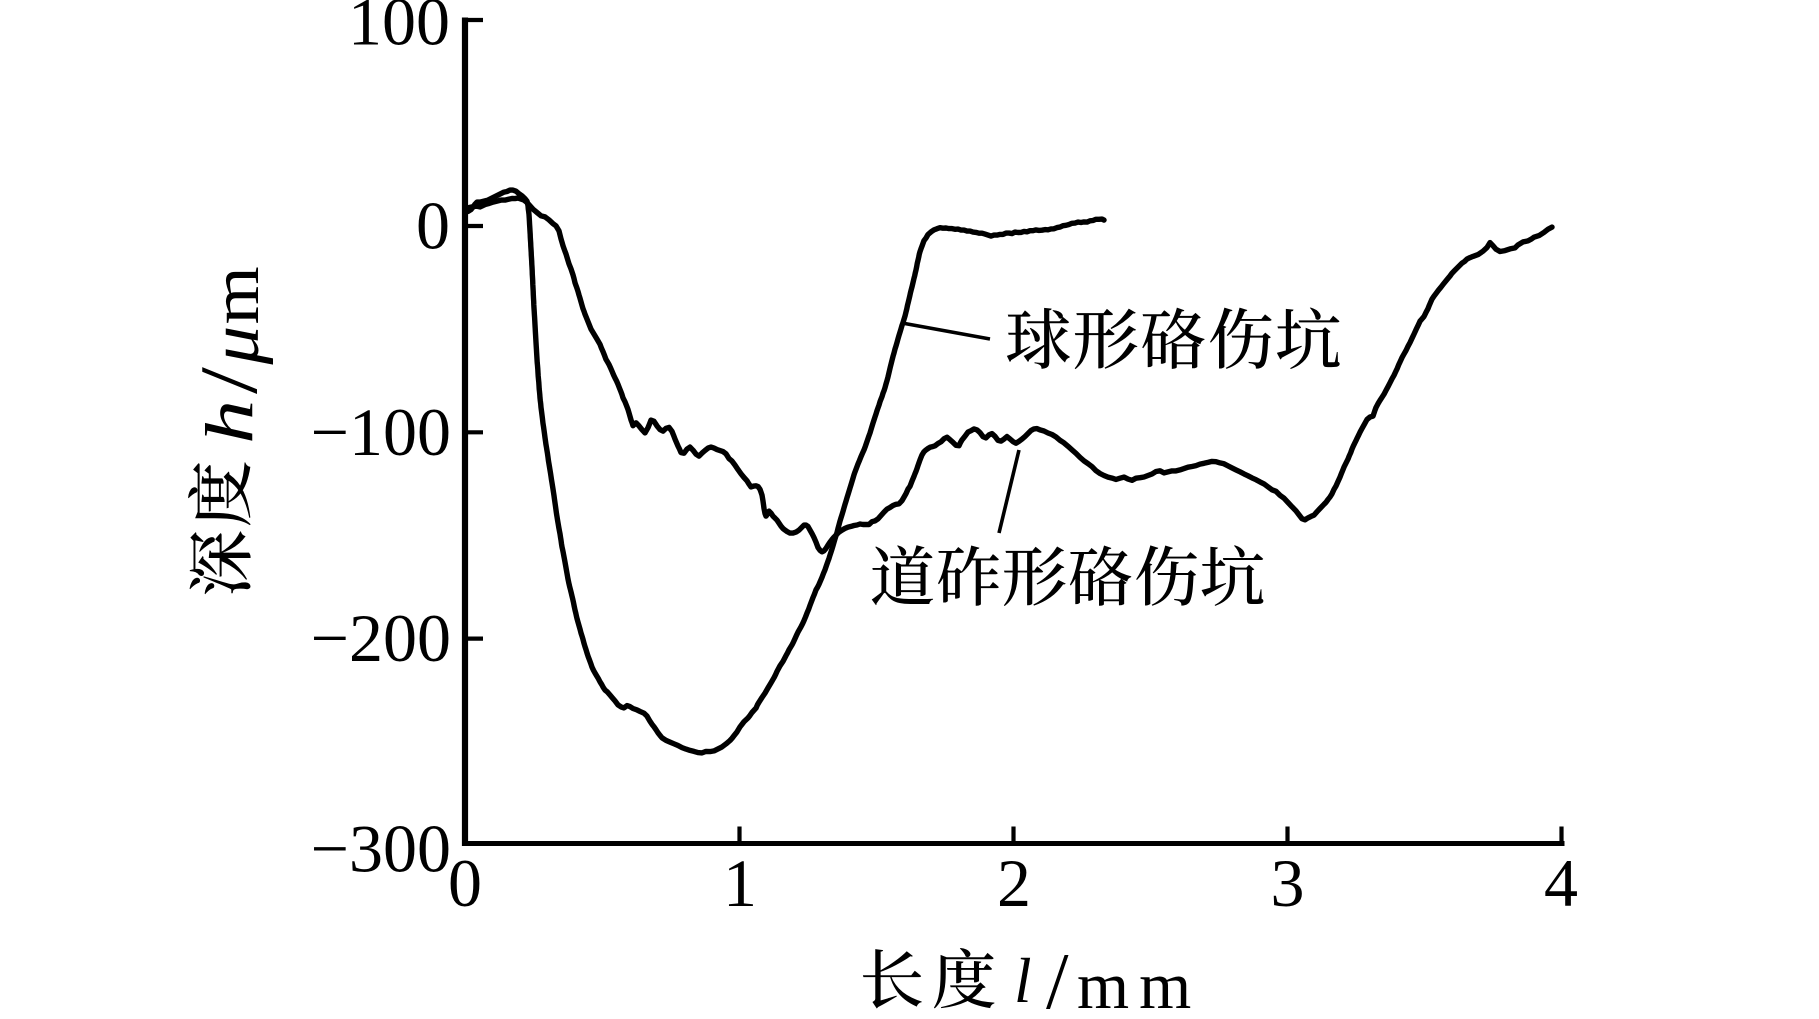  What do you see at coordinates (1561, 883) in the screenshot?
I see `svg-text: 4` at bounding box center [1561, 883].